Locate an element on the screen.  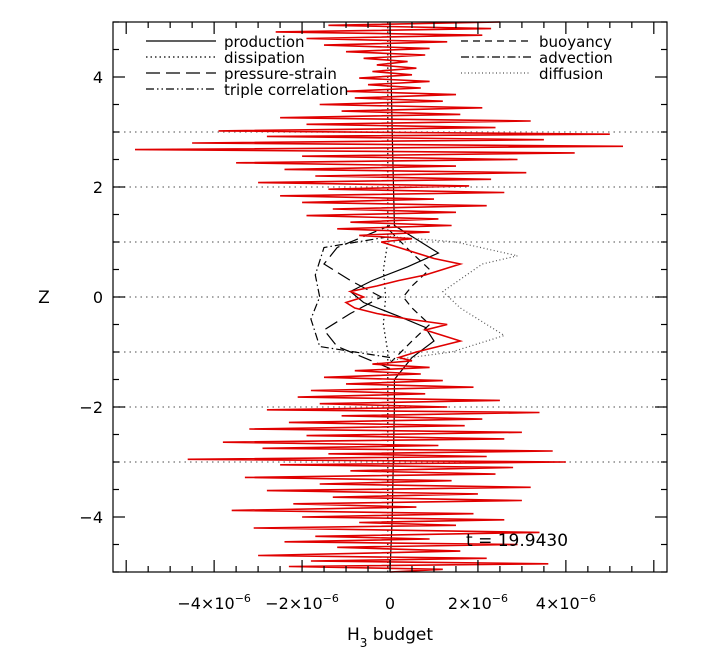
y-axis-label: Z is located at coordinates (44, 298).